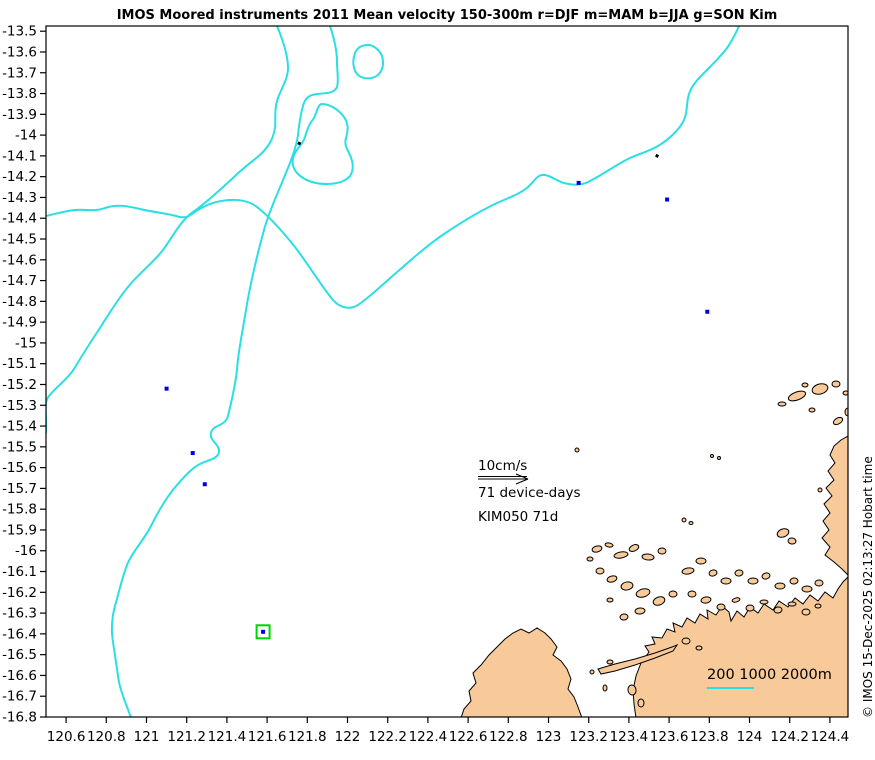  What do you see at coordinates (19, 447) in the screenshot?
I see `y-tick-label: -15.5` at bounding box center [19, 447].